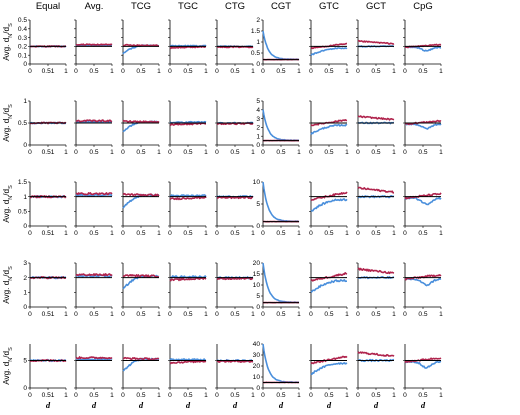  I want to click on y-tick-label: 40, so click(257, 344).